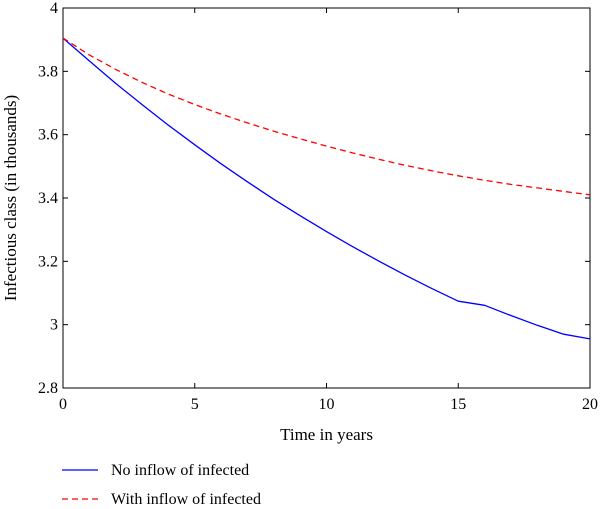  I want to click on y-tick-label: 3, so click(54, 325).